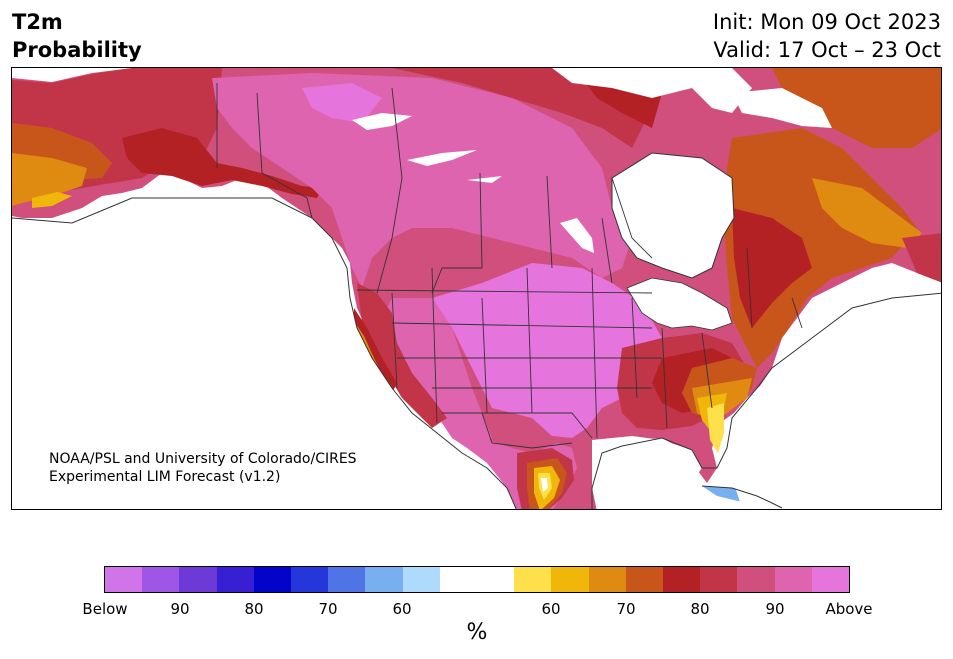 The height and width of the screenshot is (659, 953). I want to click on lake-athabasca, so click(484, 179).